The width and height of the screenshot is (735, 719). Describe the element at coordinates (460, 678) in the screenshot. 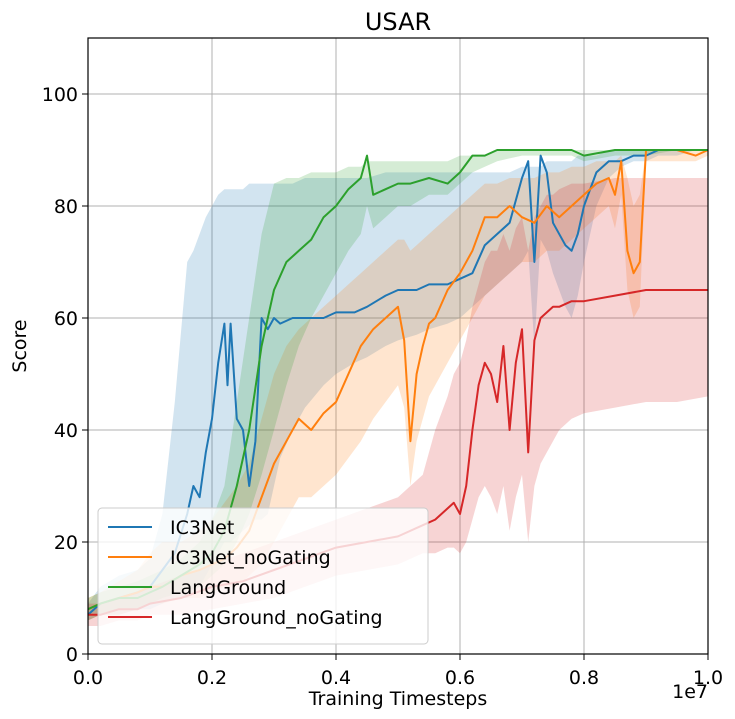

I see `x-tick-label: 0.6` at that location.